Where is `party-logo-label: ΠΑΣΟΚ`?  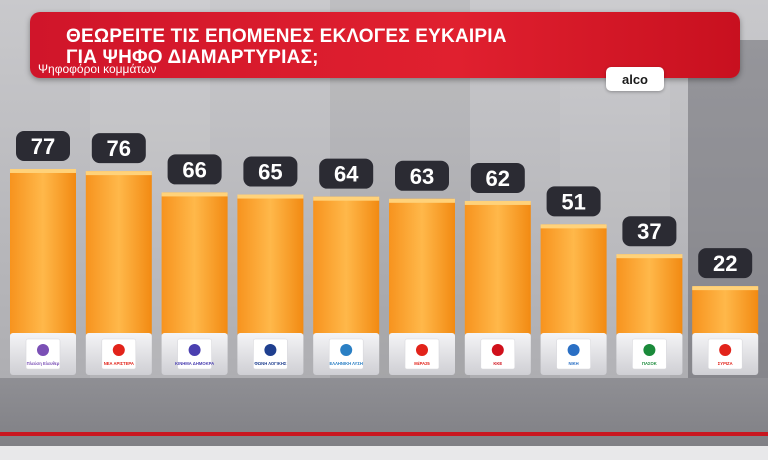
party-logo-label: ΠΑΣΟΚ is located at coordinates (649, 363).